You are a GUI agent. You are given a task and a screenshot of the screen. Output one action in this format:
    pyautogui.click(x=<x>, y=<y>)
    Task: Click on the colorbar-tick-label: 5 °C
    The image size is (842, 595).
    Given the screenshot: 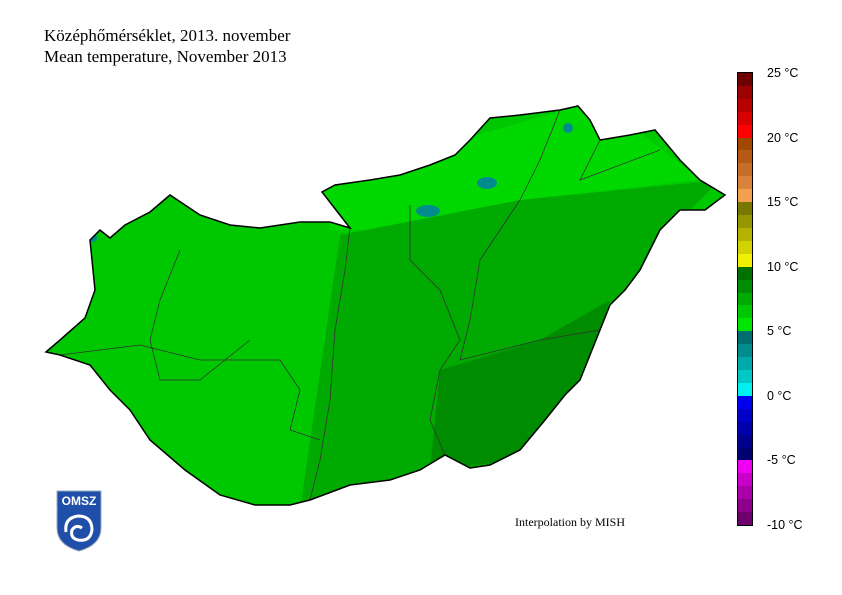 What is the action you would take?
    pyautogui.click(x=779, y=331)
    